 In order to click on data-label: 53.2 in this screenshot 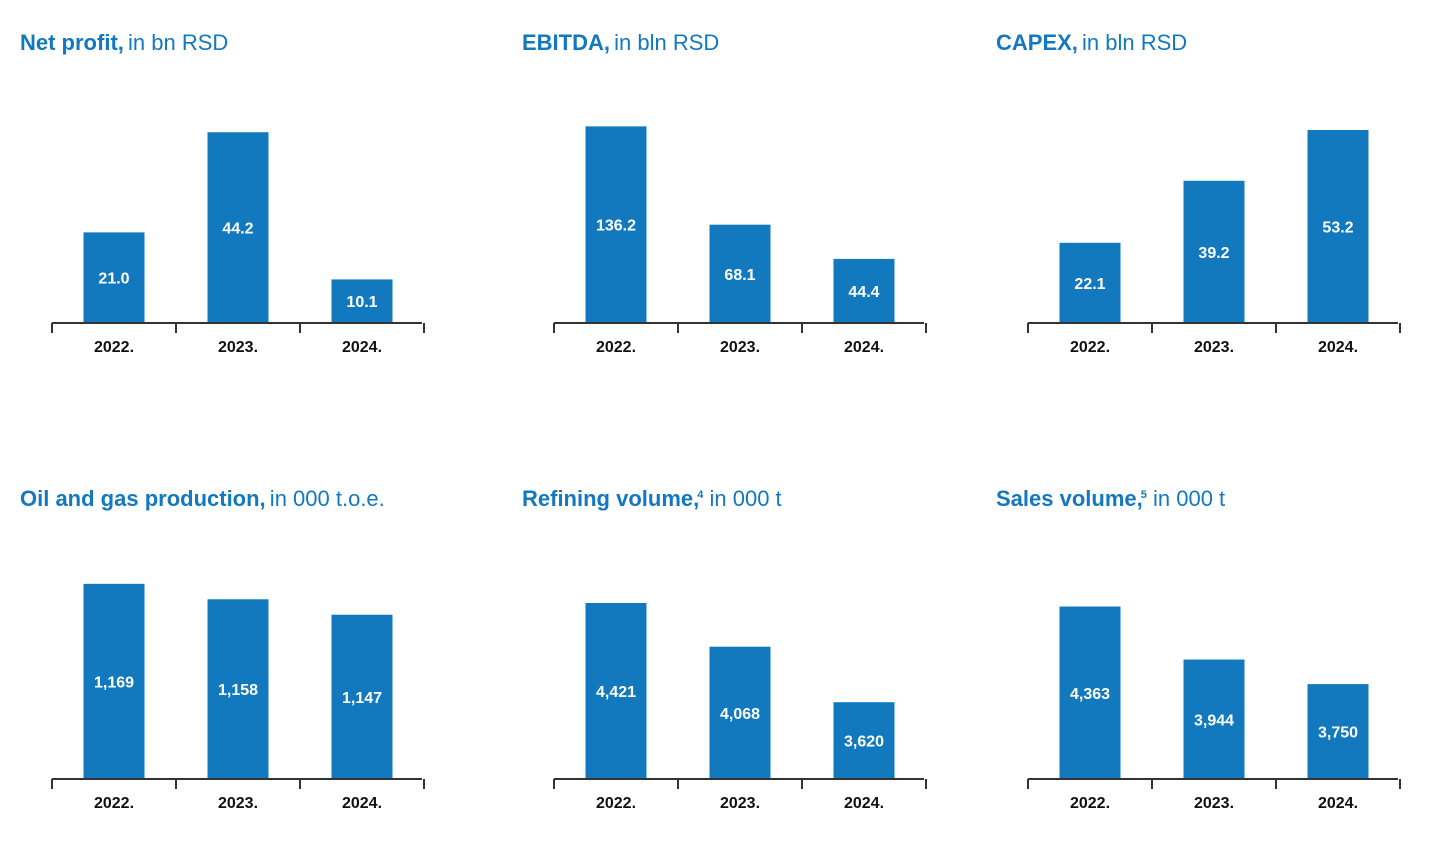, I will do `click(1337, 227)`.